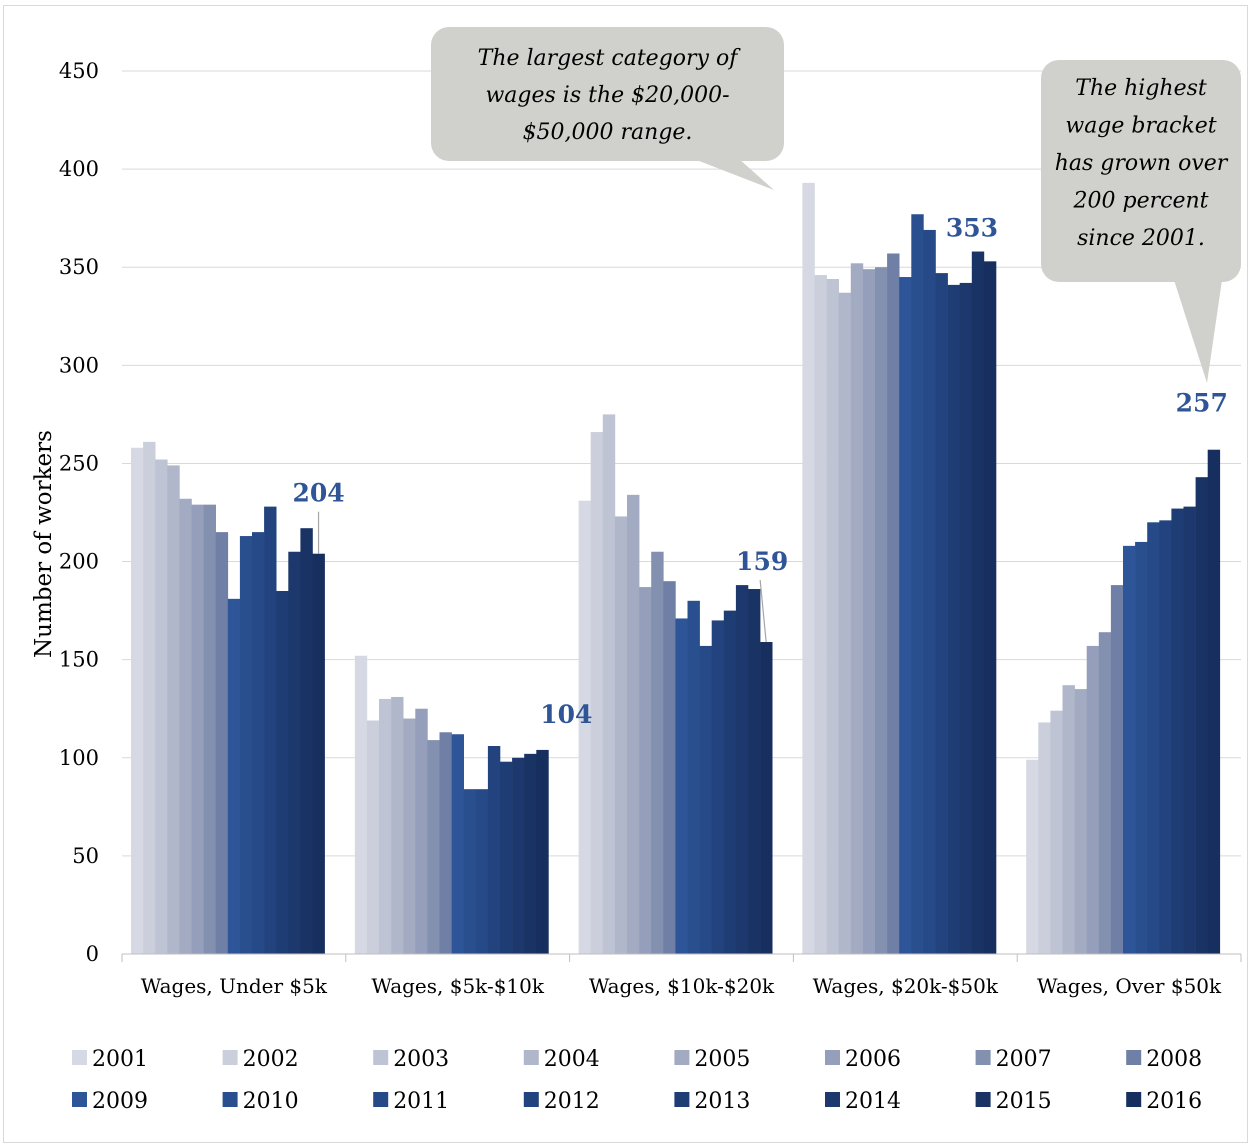 The image size is (1253, 1148). I want to click on y-tick-label: 350, so click(79, 267).